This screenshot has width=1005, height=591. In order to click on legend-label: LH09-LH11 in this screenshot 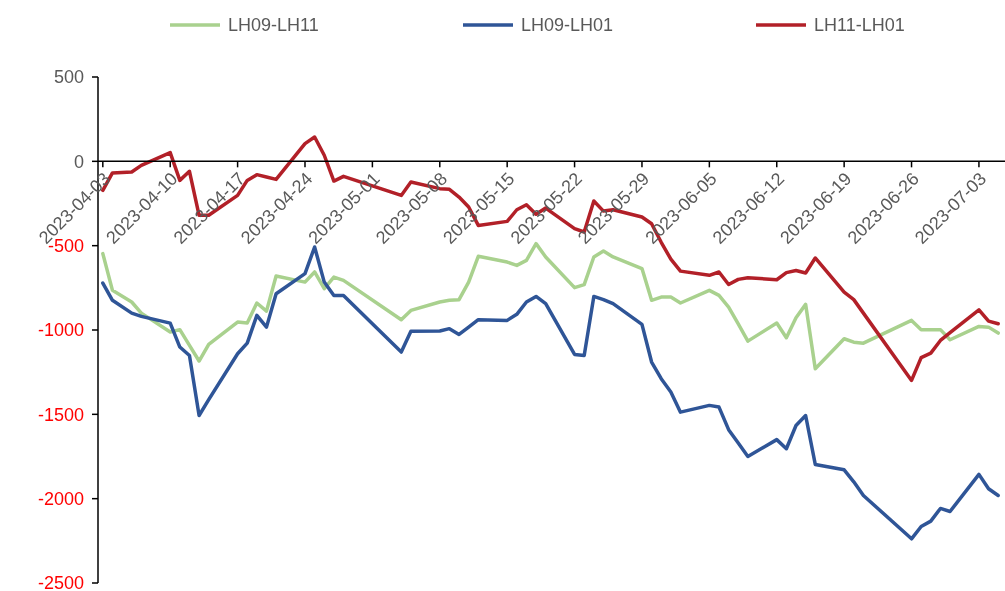, I will do `click(273, 25)`.